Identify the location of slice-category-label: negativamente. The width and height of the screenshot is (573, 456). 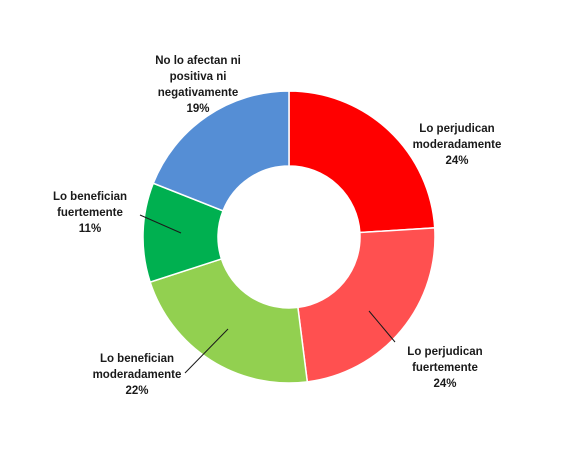
(198, 93).